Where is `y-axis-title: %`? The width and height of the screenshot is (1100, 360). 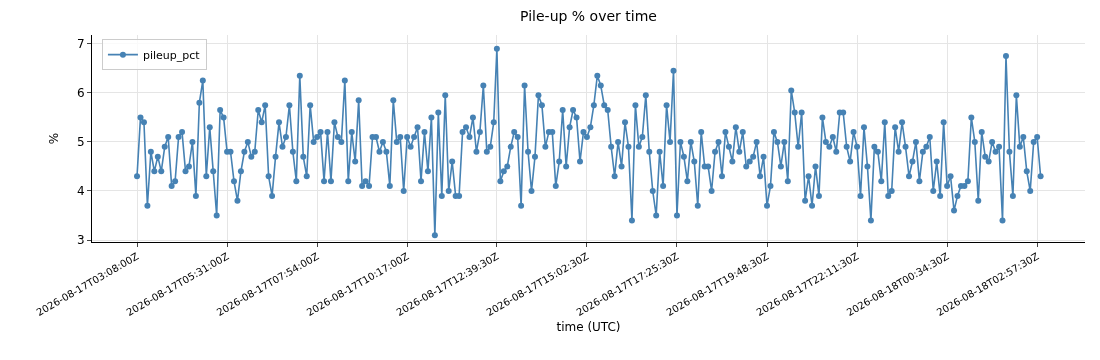 y-axis-title: % is located at coordinates (54, 138).